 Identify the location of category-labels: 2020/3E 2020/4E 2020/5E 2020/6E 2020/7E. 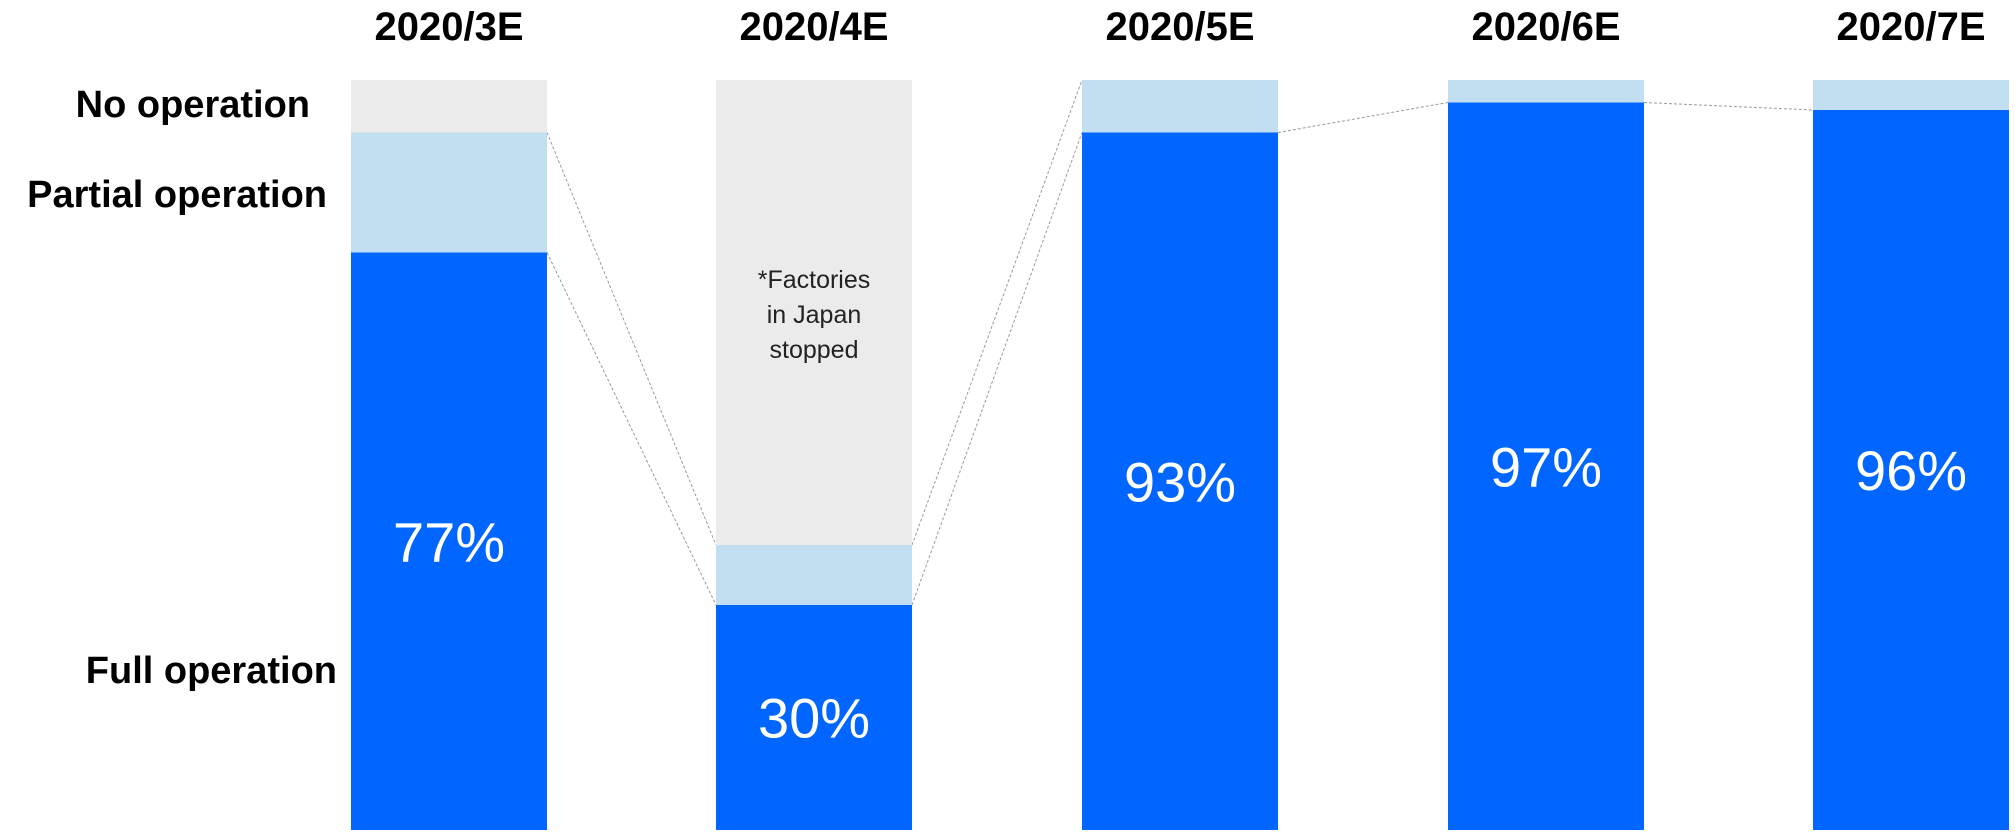
(1179, 27).